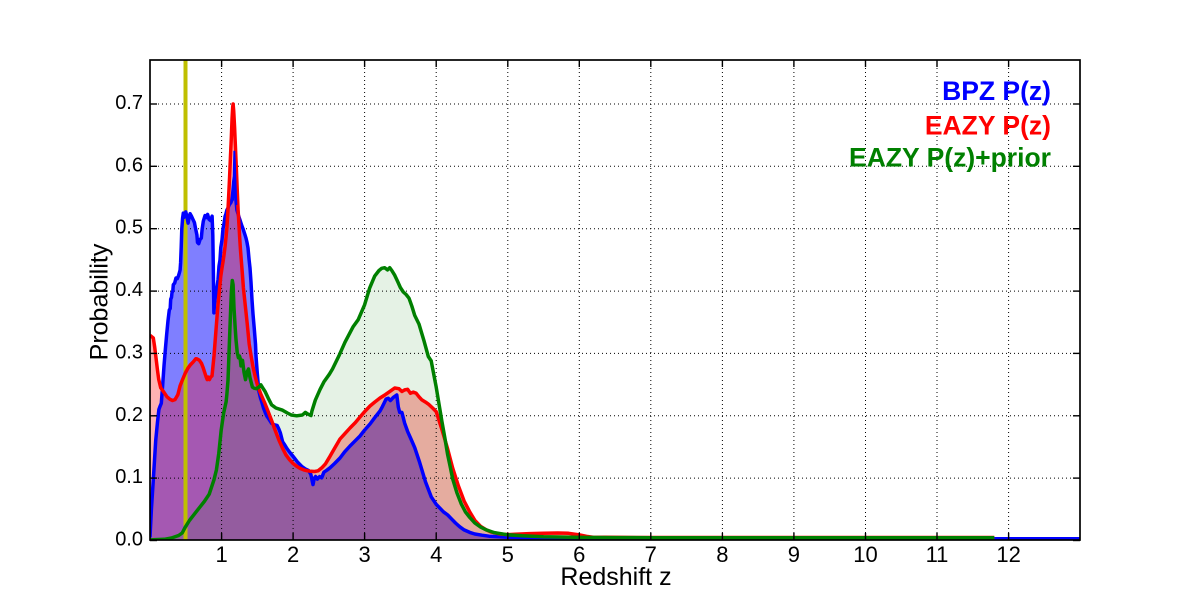 The height and width of the screenshot is (600, 1200). What do you see at coordinates (996, 91) in the screenshot?
I see `svg-text: BPZ P(z)` at bounding box center [996, 91].